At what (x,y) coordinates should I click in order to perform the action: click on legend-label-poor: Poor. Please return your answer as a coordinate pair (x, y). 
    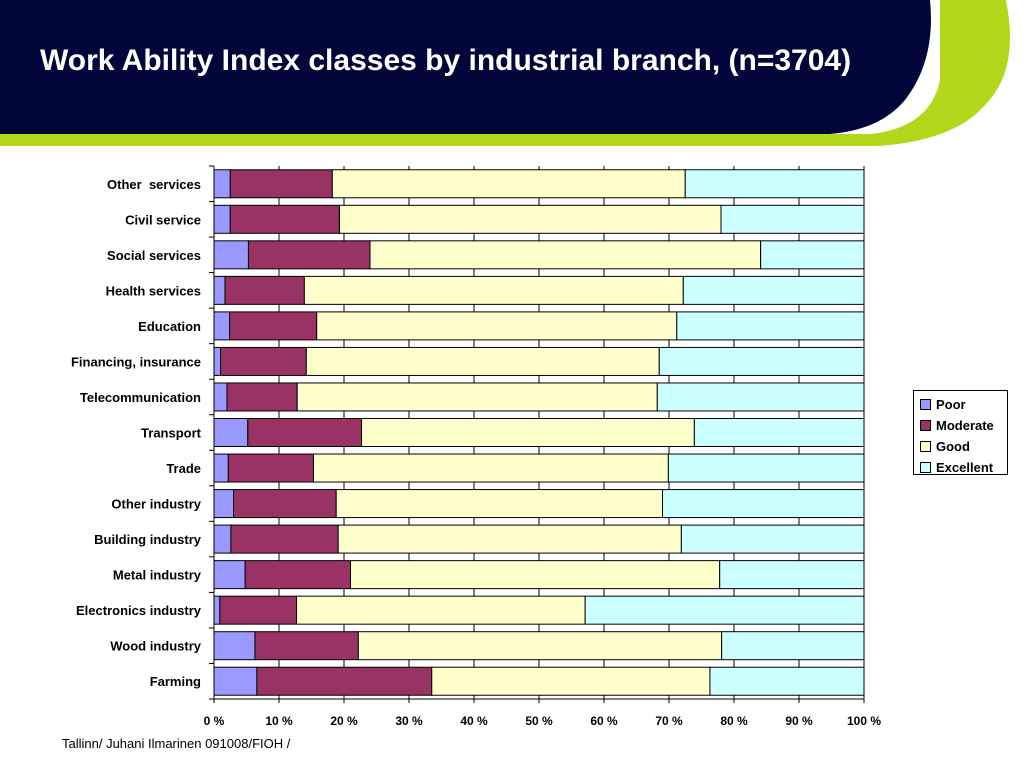
    Looking at the image, I should click on (951, 404).